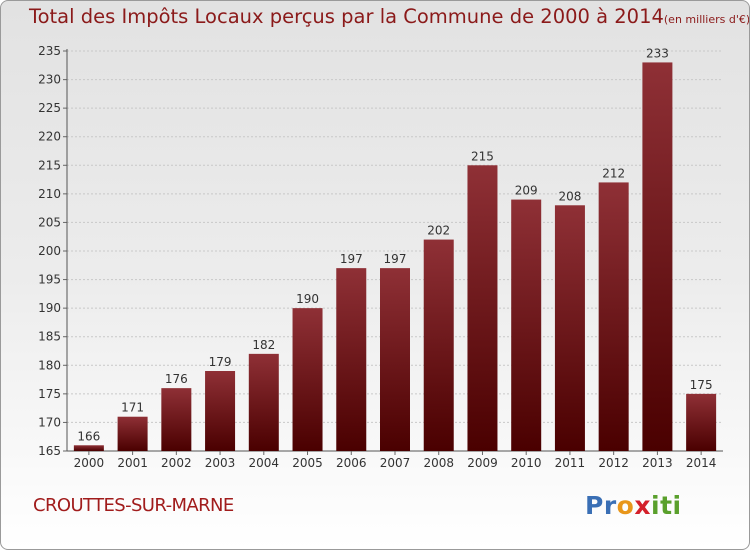 The image size is (750, 550). What do you see at coordinates (88, 448) in the screenshot?
I see `bar-2000` at bounding box center [88, 448].